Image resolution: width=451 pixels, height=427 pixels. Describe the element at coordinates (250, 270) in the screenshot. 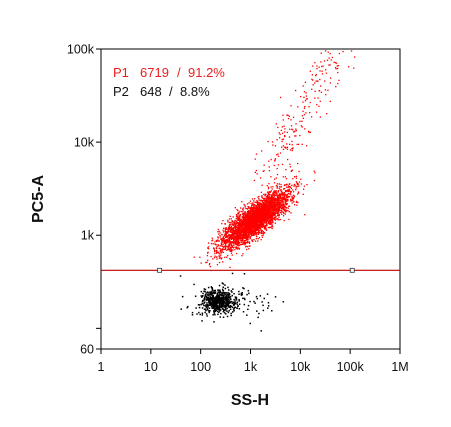

I see `gate` at that location.